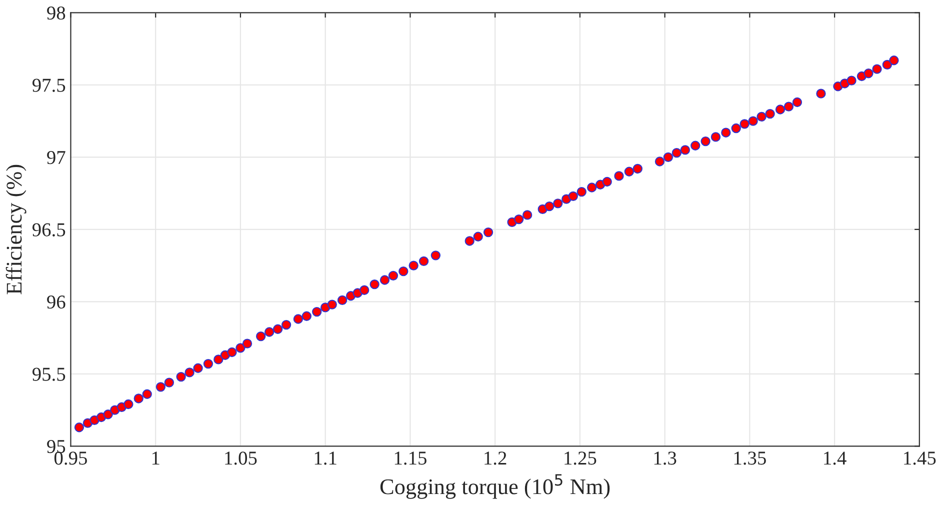 The image size is (943, 507). What do you see at coordinates (56, 302) in the screenshot?
I see `y-tick-label: 96` at bounding box center [56, 302].